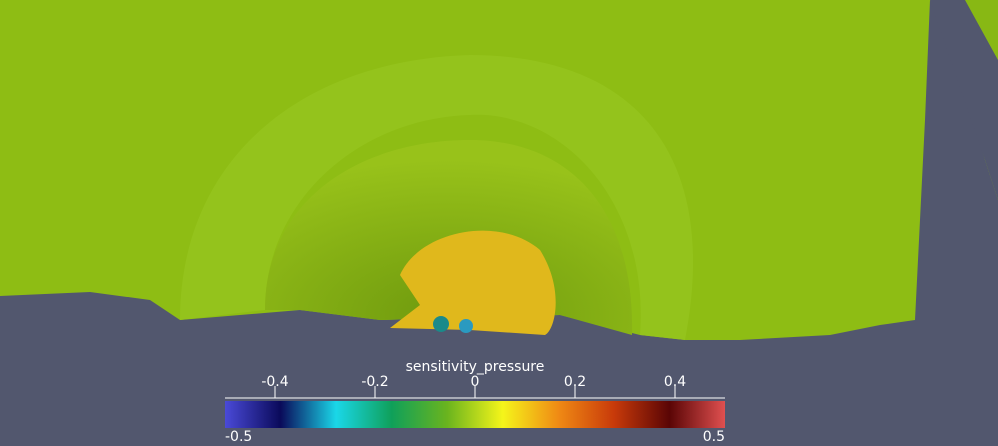 The width and height of the screenshot is (998, 446). Describe the element at coordinates (714, 437) in the screenshot. I see `range-label: 0.5` at that location.